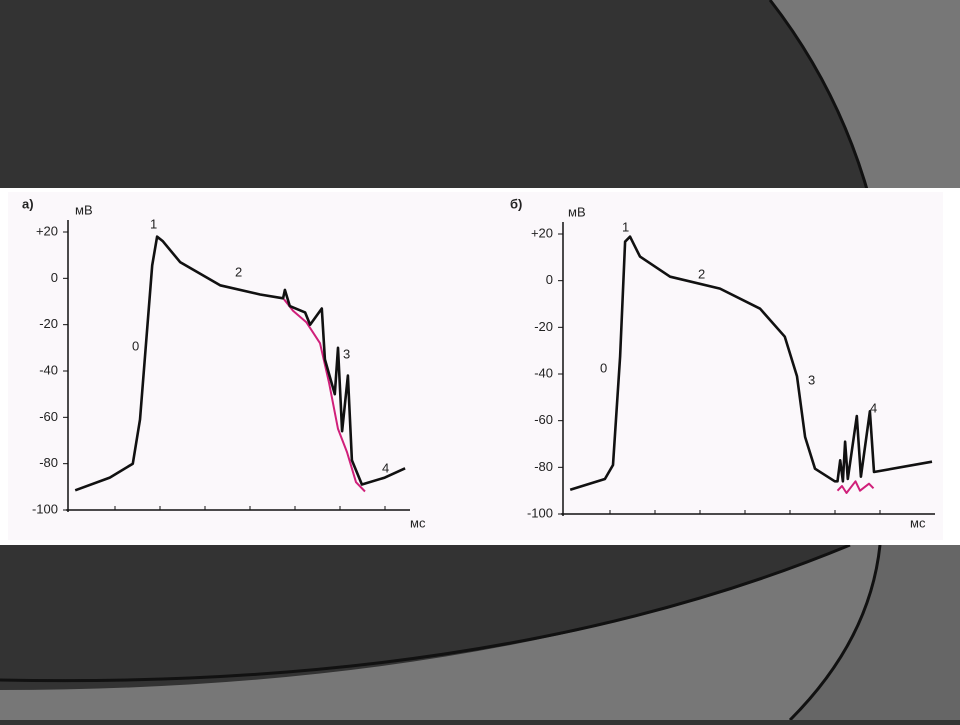 This screenshot has height=725, width=960. Describe the element at coordinates (516, 203) in the screenshot. I see `panel-label: б)` at that location.